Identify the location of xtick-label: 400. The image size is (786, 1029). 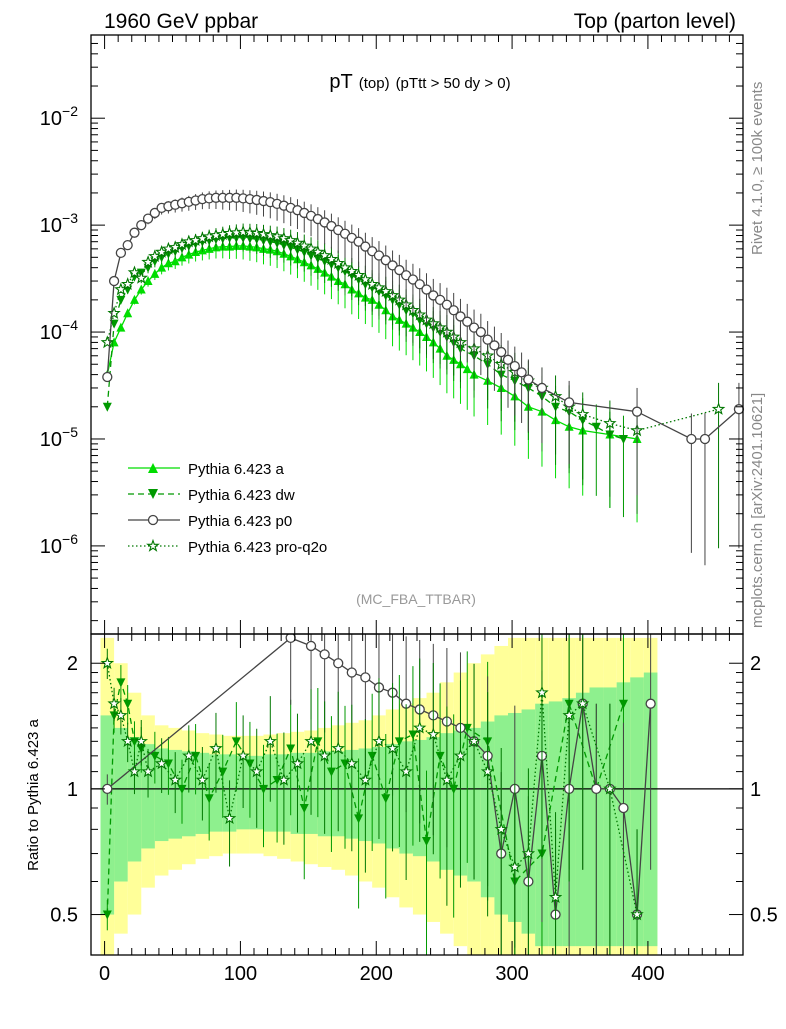
(647, 974).